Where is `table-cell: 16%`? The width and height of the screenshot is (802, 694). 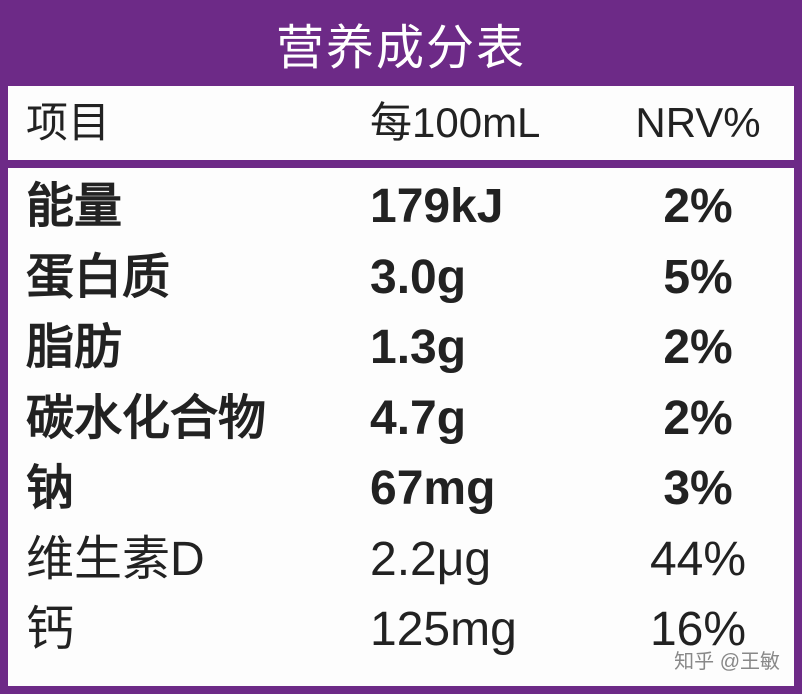
table-cell: 16% is located at coordinates (698, 629).